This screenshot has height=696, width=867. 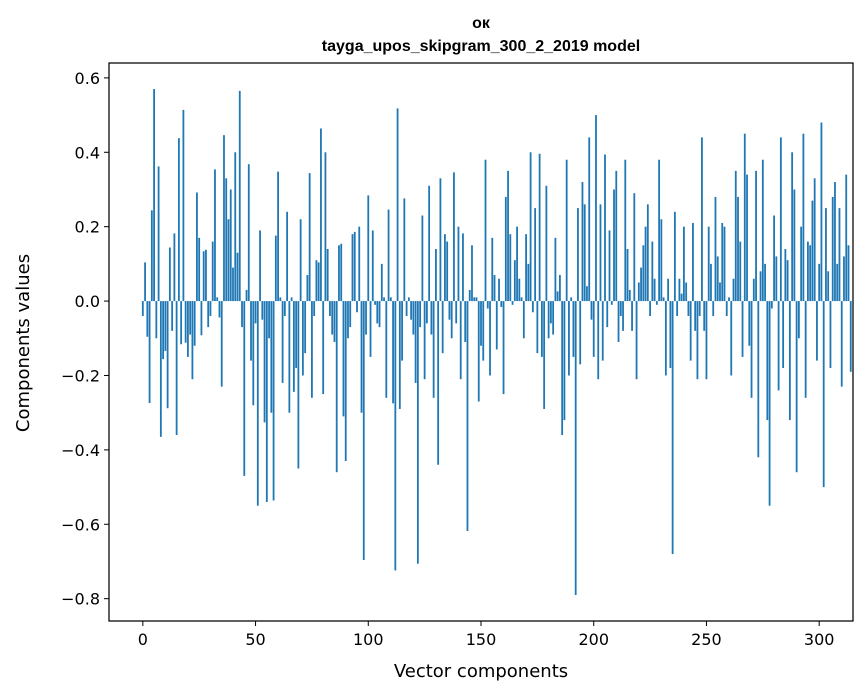 I want to click on x-tick-label: 200, so click(x=593, y=639).